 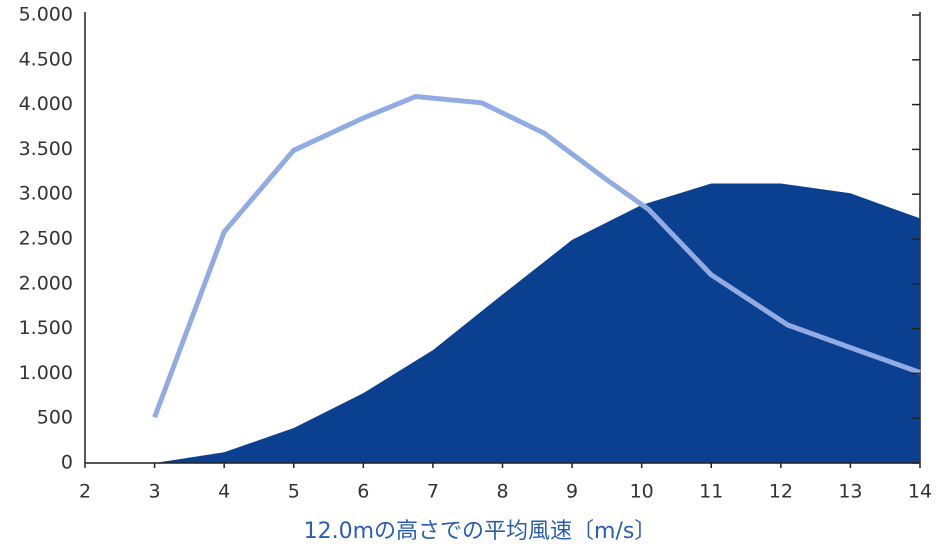 What do you see at coordinates (85, 492) in the screenshot?
I see `x-tick-label: 2` at bounding box center [85, 492].